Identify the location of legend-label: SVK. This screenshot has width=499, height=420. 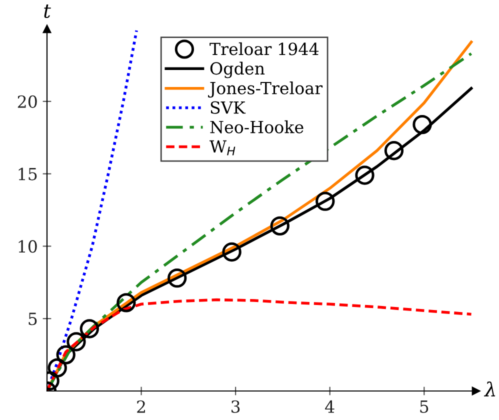
(228, 107).